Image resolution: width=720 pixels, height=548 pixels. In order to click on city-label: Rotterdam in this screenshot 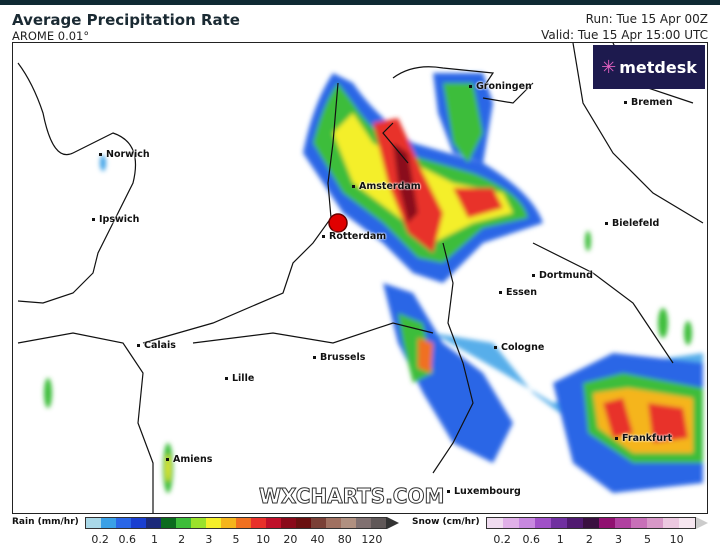, I will do `click(354, 236)`.